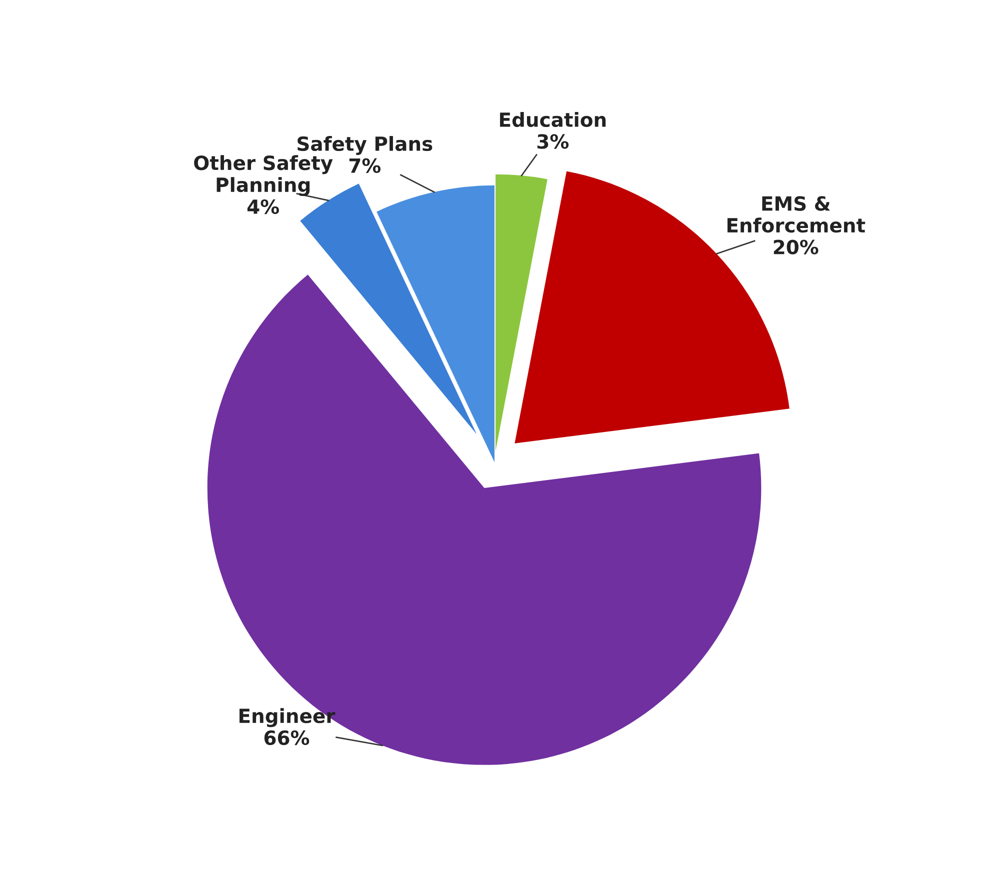 This screenshot has height=883, width=989. I want to click on data-label: 20%, so click(796, 247).